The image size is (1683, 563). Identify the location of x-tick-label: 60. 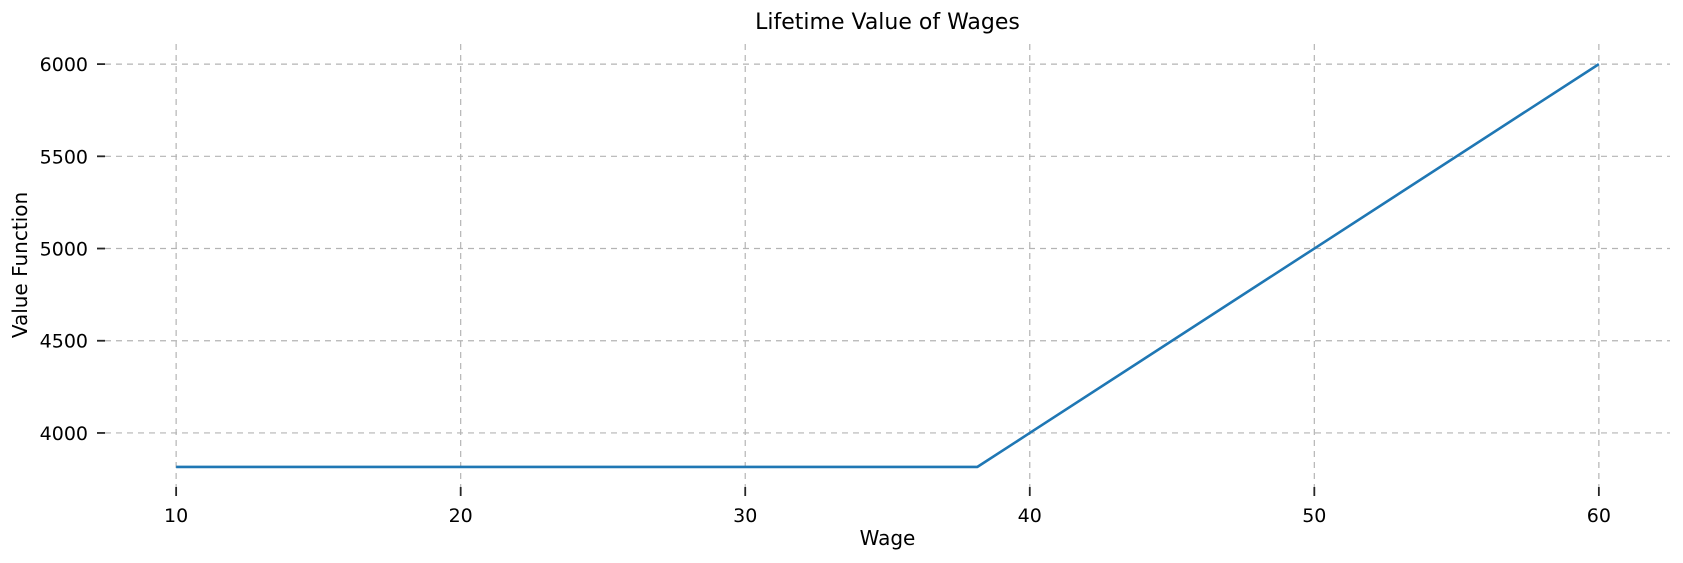
(1599, 516).